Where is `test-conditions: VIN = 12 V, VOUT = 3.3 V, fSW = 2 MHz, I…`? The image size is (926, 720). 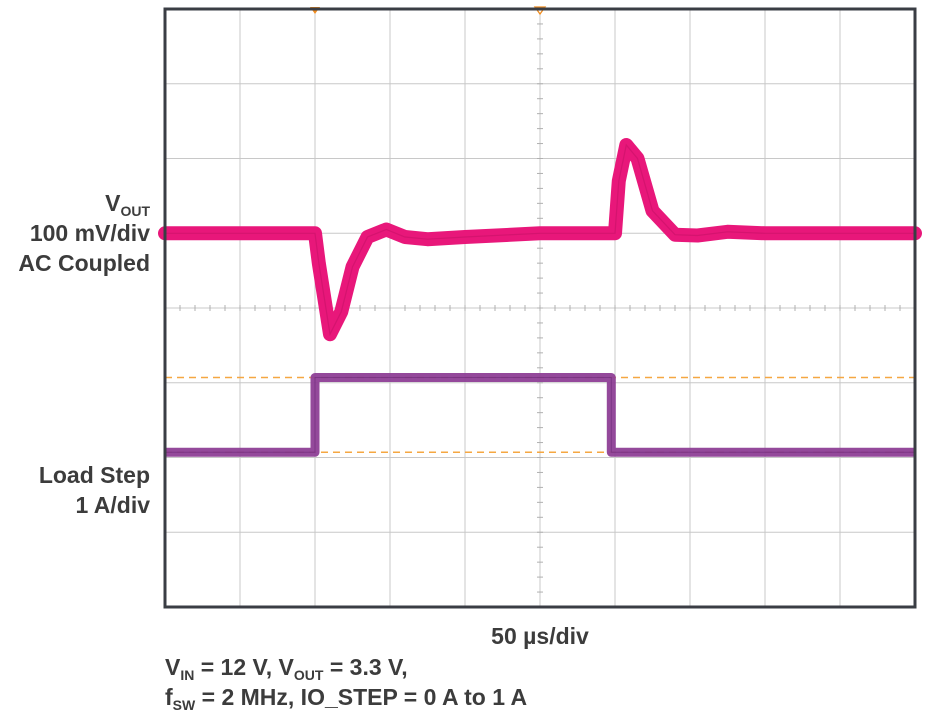
test-conditions: VIN = 12 V, VOUT = 3.3 V, fSW = 2 MHz, I… is located at coordinates (346, 682).